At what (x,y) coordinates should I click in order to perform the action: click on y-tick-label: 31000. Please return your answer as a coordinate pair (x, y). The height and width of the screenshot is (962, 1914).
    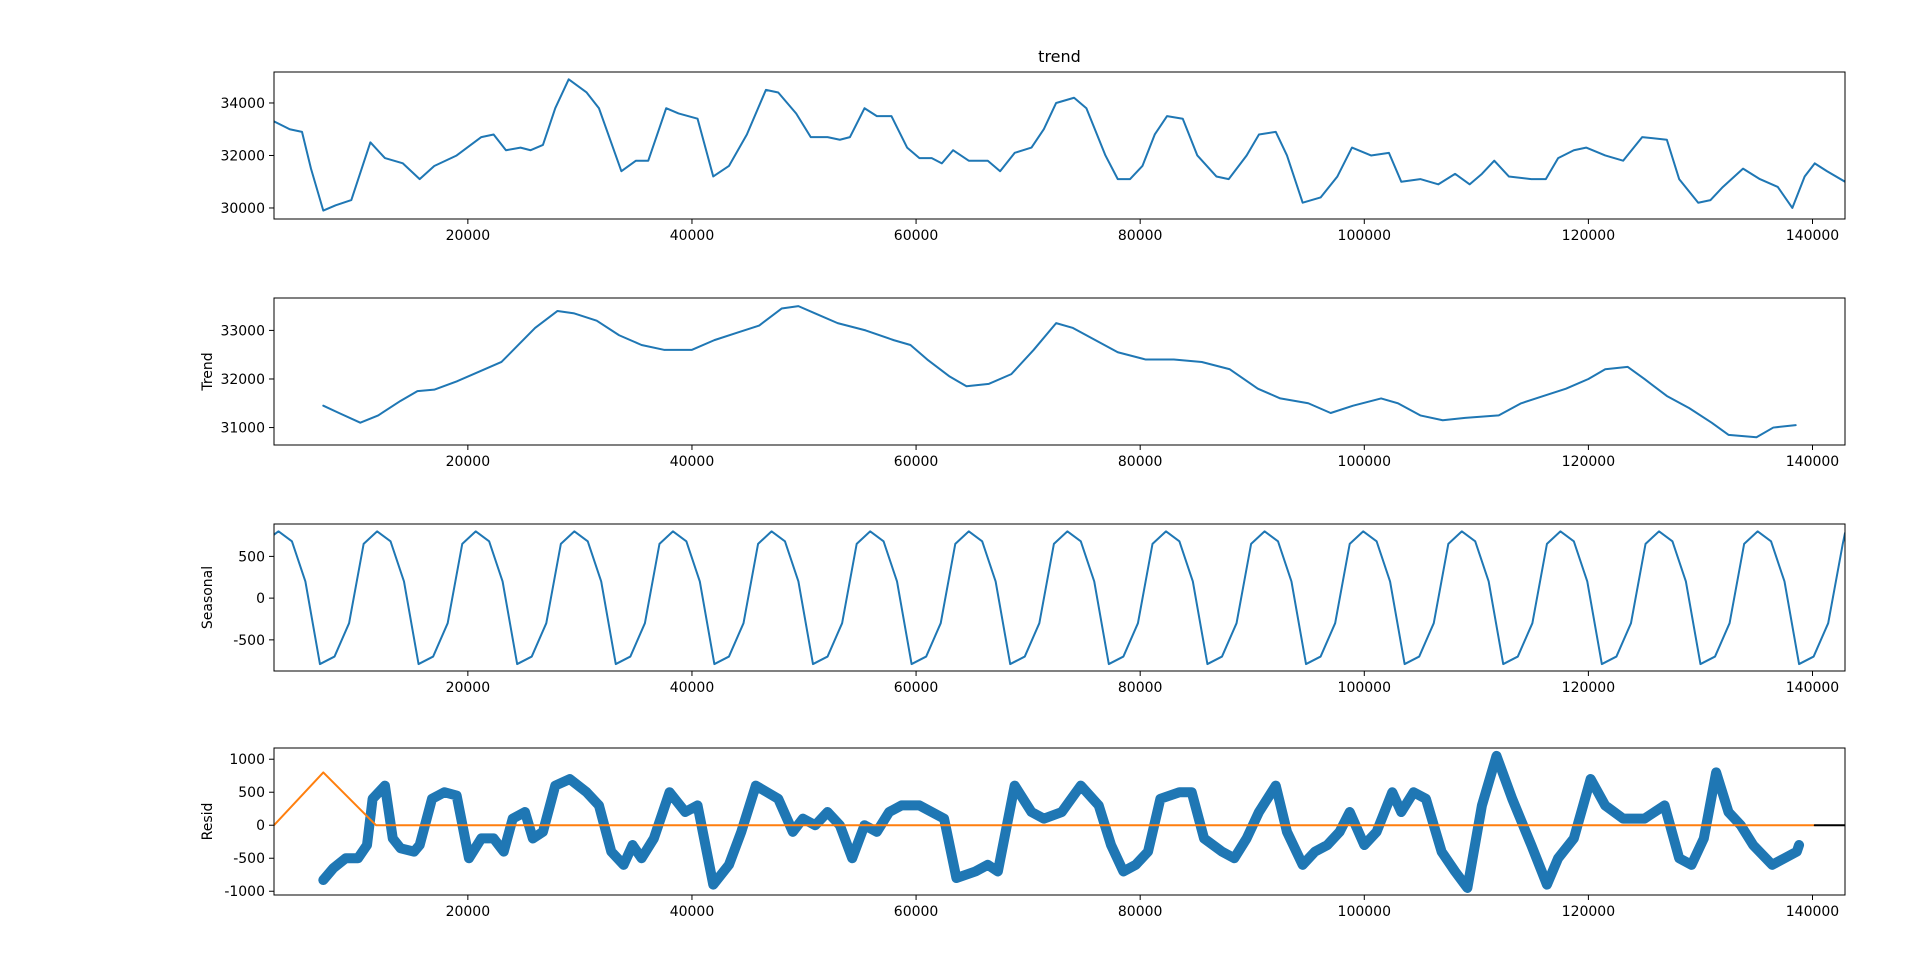
    Looking at the image, I should click on (242, 429).